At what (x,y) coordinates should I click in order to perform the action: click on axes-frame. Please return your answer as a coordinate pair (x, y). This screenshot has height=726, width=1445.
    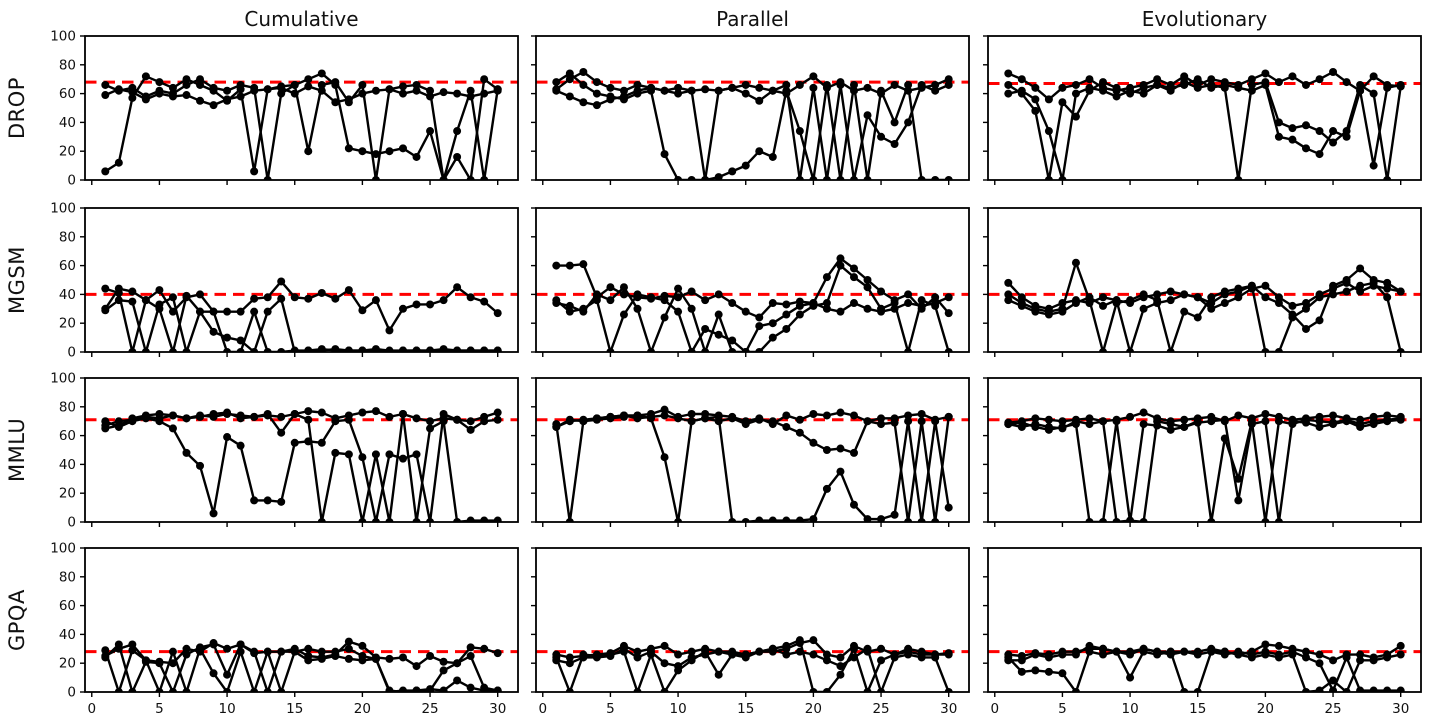
    Looking at the image, I should click on (1204, 620).